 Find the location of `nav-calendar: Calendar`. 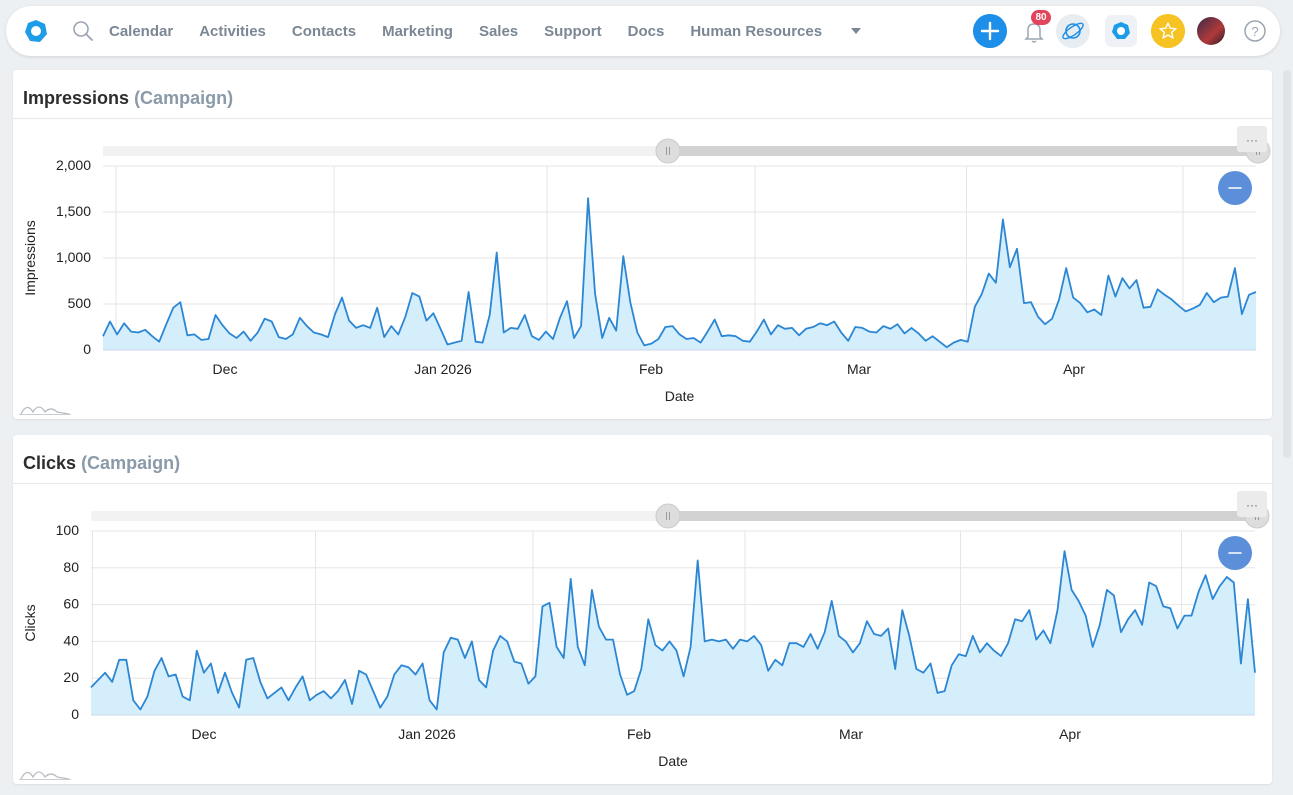

nav-calendar: Calendar is located at coordinates (141, 31).